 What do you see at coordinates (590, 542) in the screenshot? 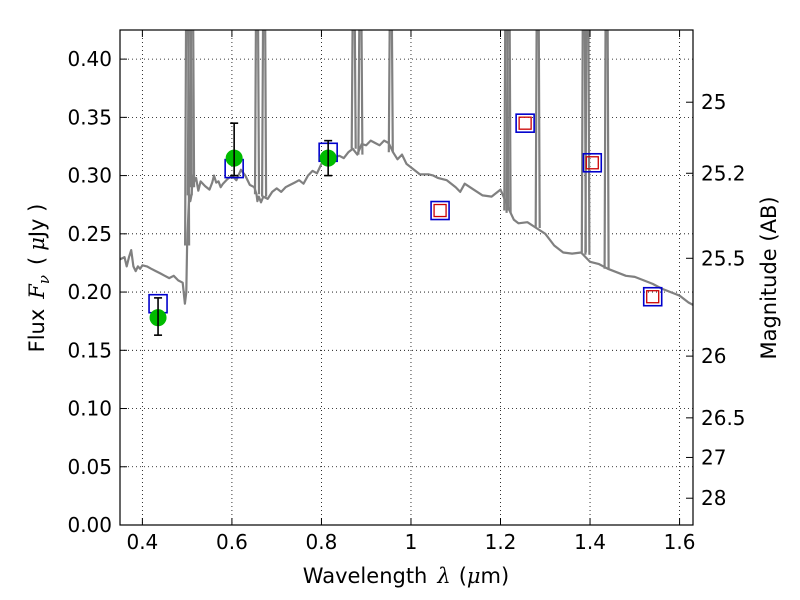
I see `x-tick-label: 1.4` at bounding box center [590, 542].